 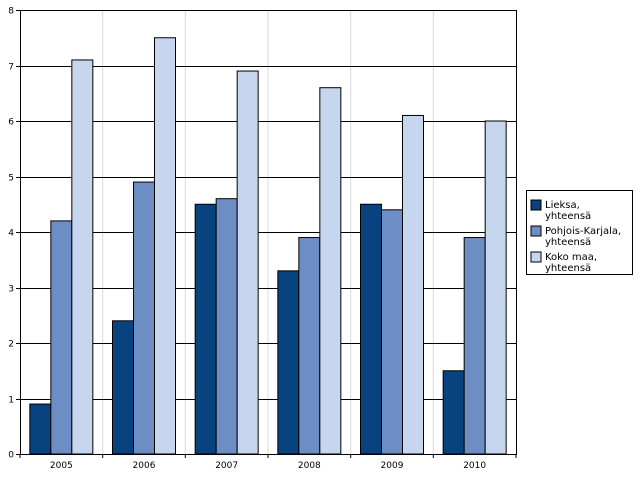 I want to click on bar-2-2007, so click(x=226, y=326).